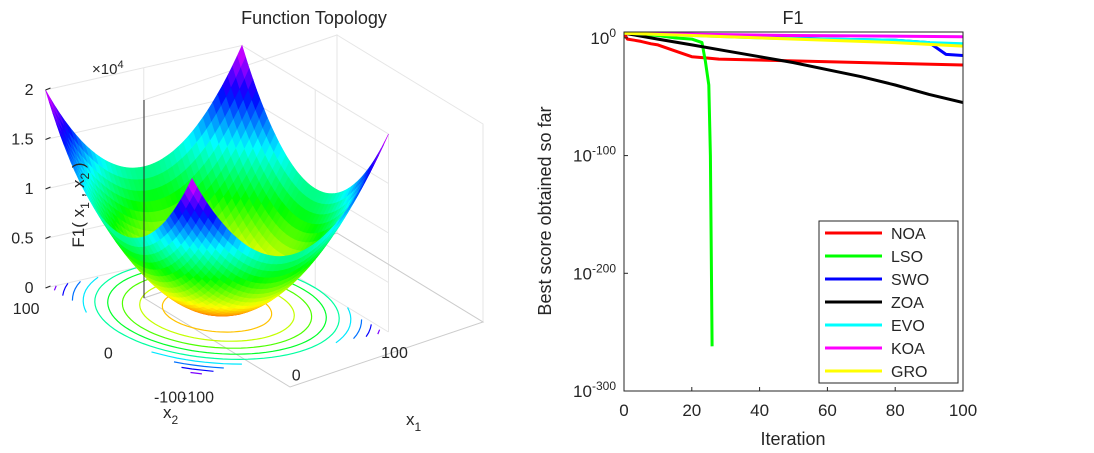 The width and height of the screenshot is (1094, 453). What do you see at coordinates (908, 326) in the screenshot?
I see `legend-label: EVO` at bounding box center [908, 326].